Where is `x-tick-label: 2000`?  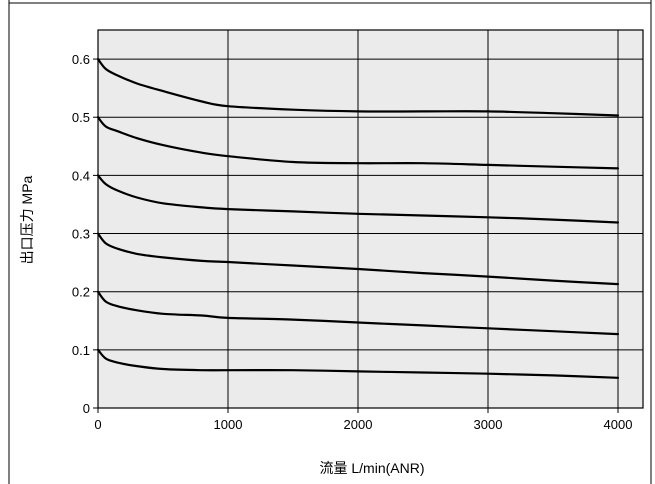 x-tick-label: 2000 is located at coordinates (358, 424).